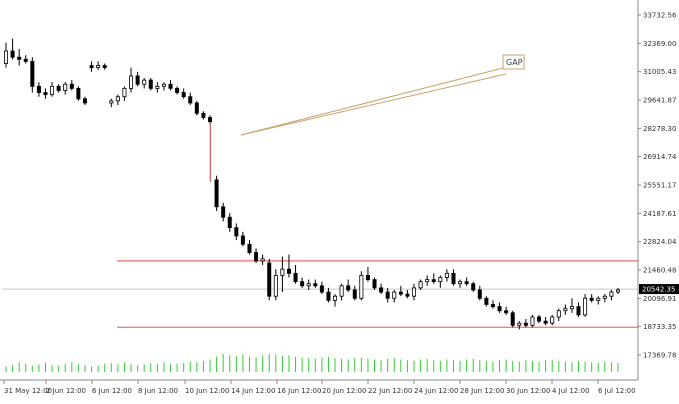 The height and width of the screenshot is (404, 679). What do you see at coordinates (390, 391) in the screenshot?
I see `x-tick-label: 22 Jun 12:00` at bounding box center [390, 391].